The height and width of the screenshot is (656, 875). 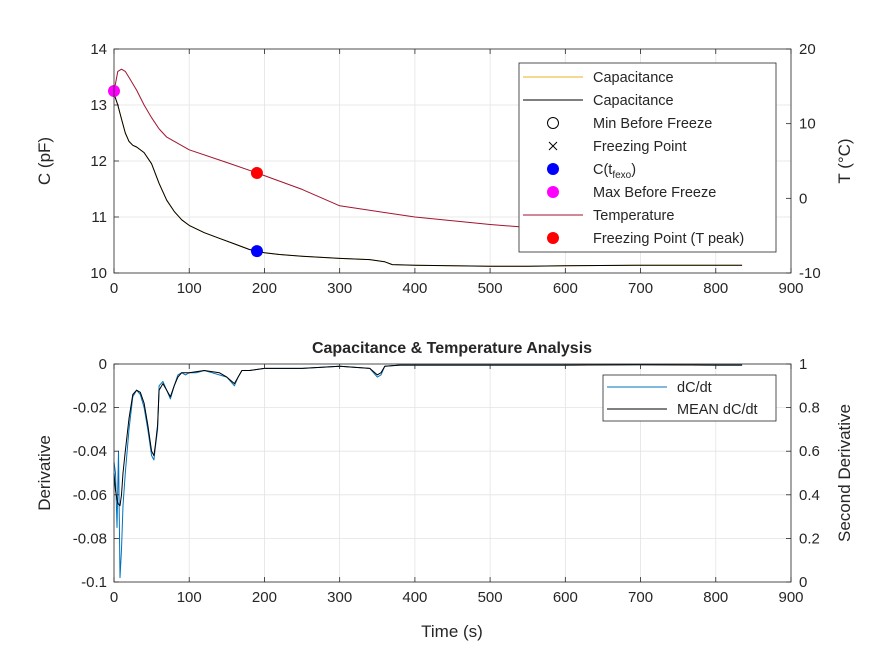 What do you see at coordinates (844, 473) in the screenshot?
I see `bottom-y2-axis-label: Second Derivative` at bounding box center [844, 473].